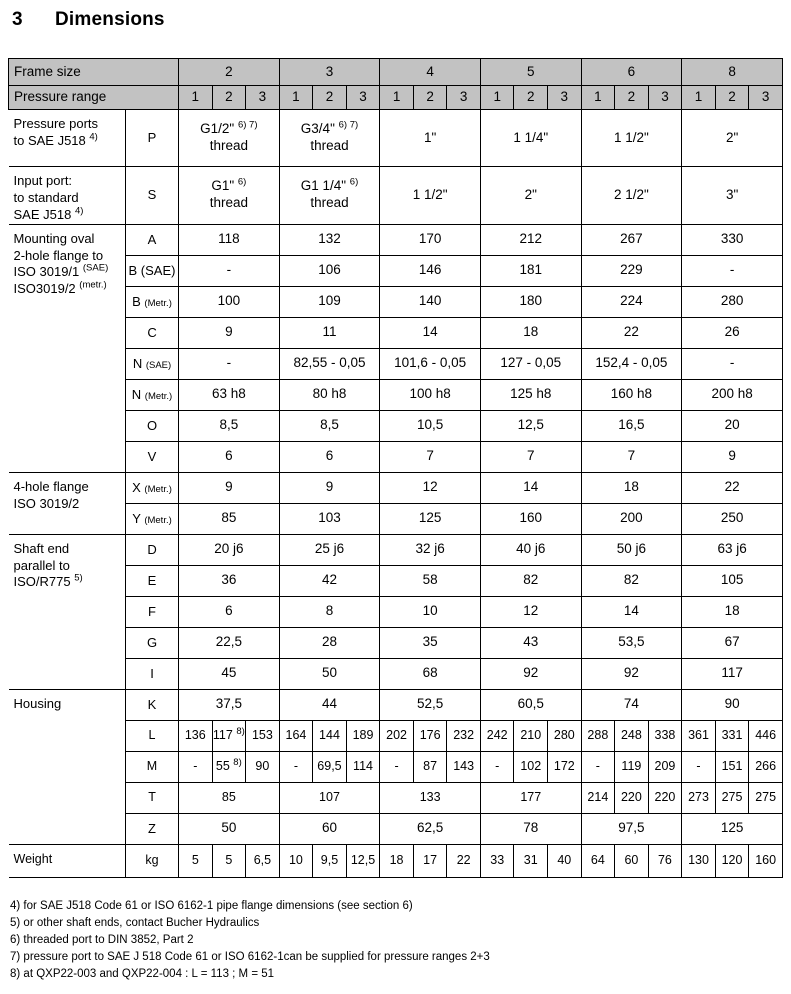 This screenshot has height=994, width=791. What do you see at coordinates (631, 580) in the screenshot?
I see `data-cell: 82` at bounding box center [631, 580].